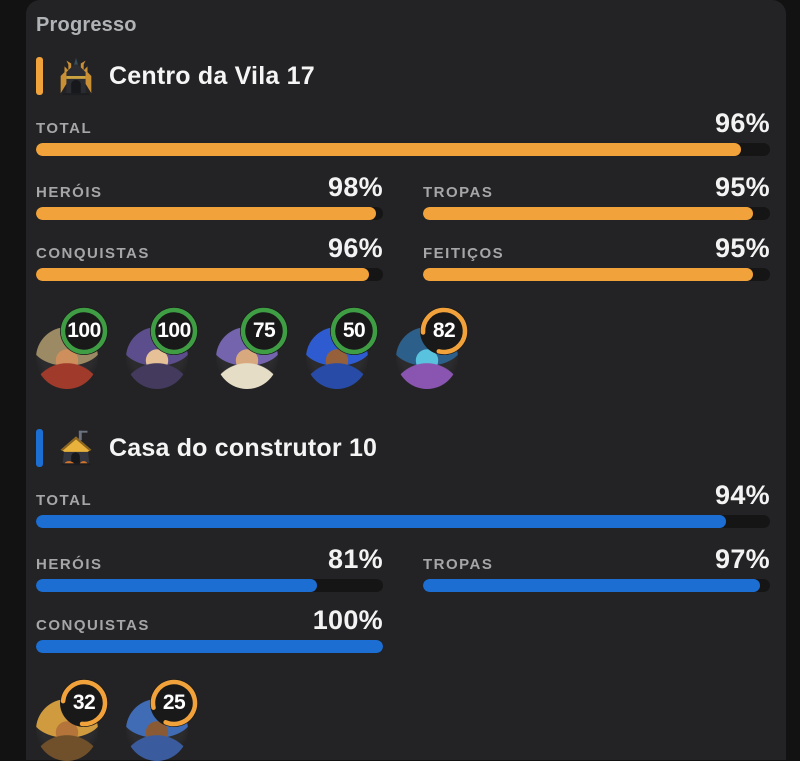 The image size is (800, 761). I want to click on hero-level: 75, so click(264, 330).